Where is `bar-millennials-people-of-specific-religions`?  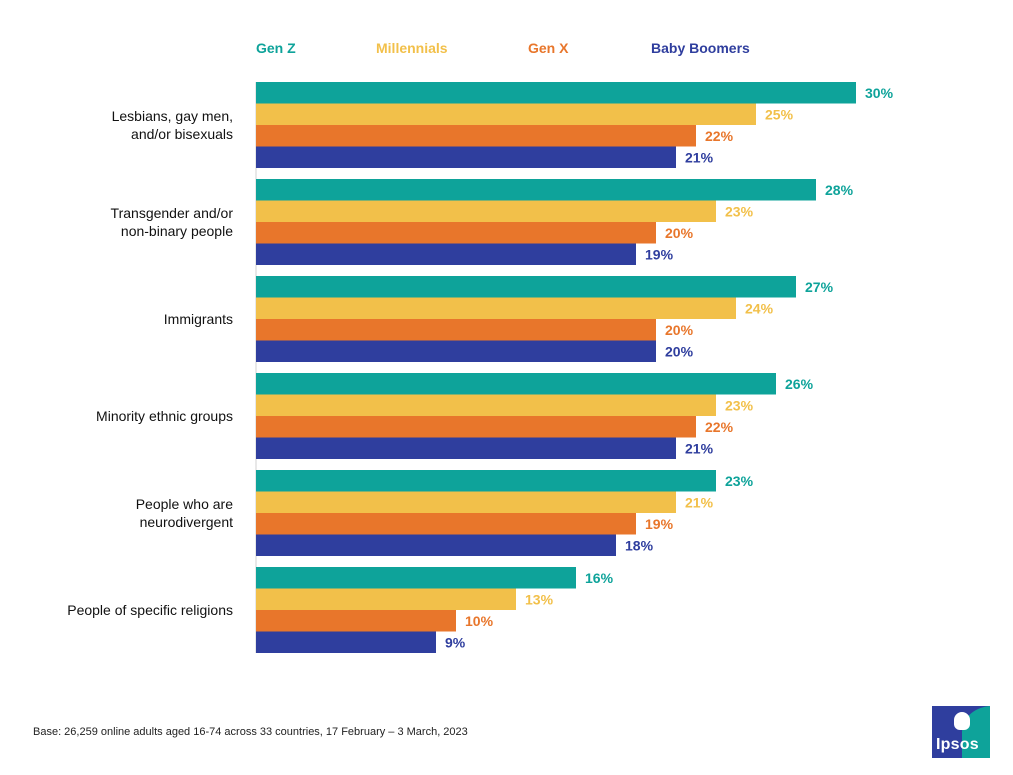 bar-millennials-people-of-specific-religions is located at coordinates (386, 599).